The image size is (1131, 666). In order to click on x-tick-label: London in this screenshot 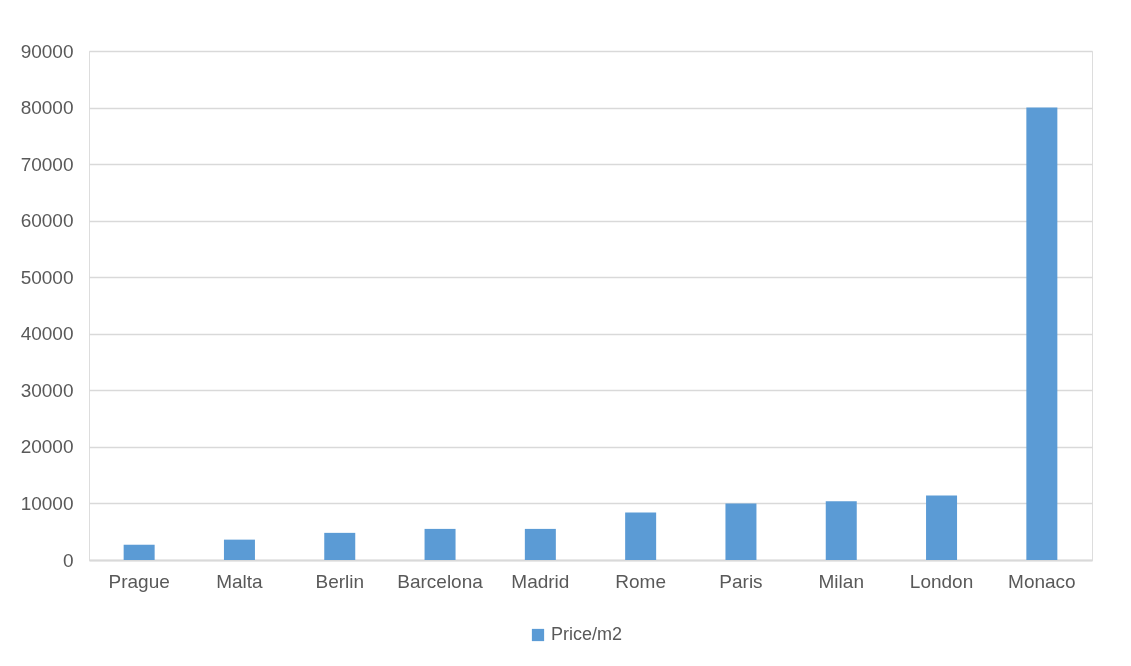, I will do `click(941, 581)`.